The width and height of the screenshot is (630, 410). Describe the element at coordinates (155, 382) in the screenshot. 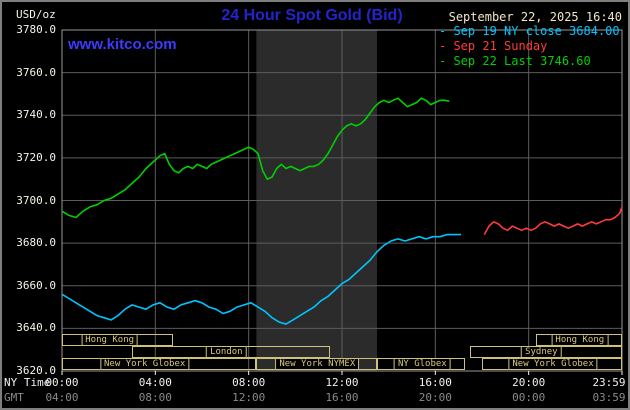

I see `x-tick-label-ny: 04:00` at that location.